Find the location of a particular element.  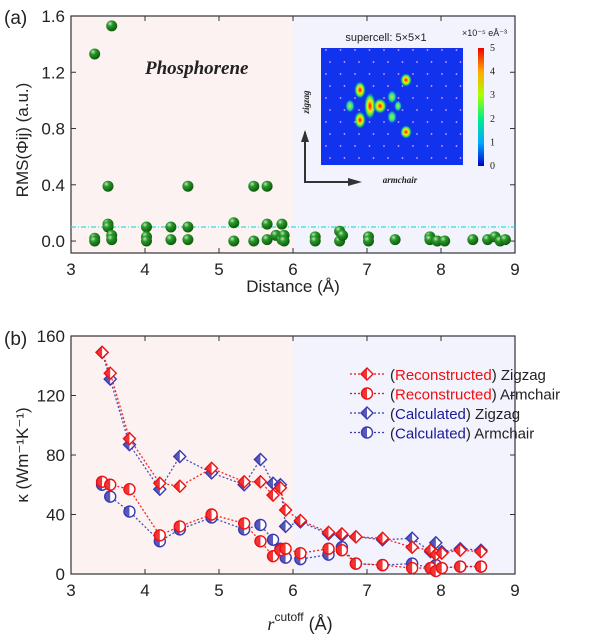

series-reconstructed-armchair is located at coordinates (291, 526).